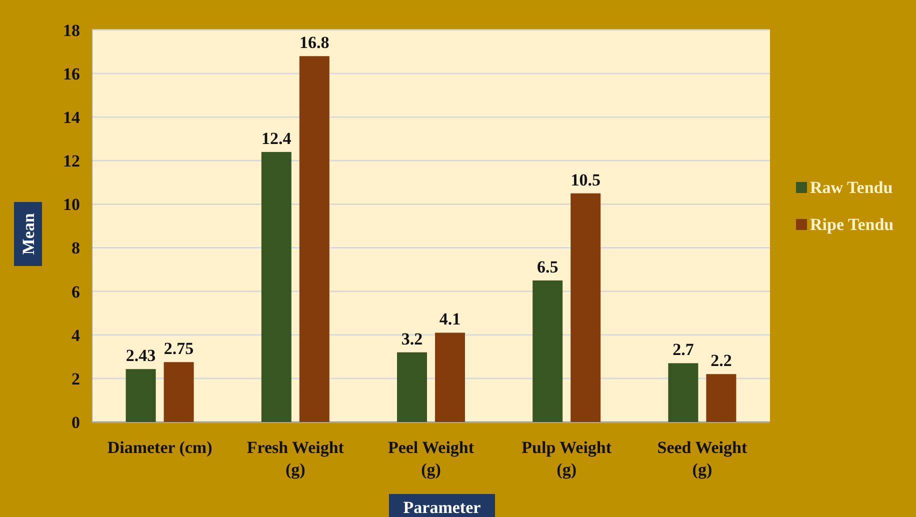 The image size is (916, 517). I want to click on y-tick-label: 12, so click(71, 161).